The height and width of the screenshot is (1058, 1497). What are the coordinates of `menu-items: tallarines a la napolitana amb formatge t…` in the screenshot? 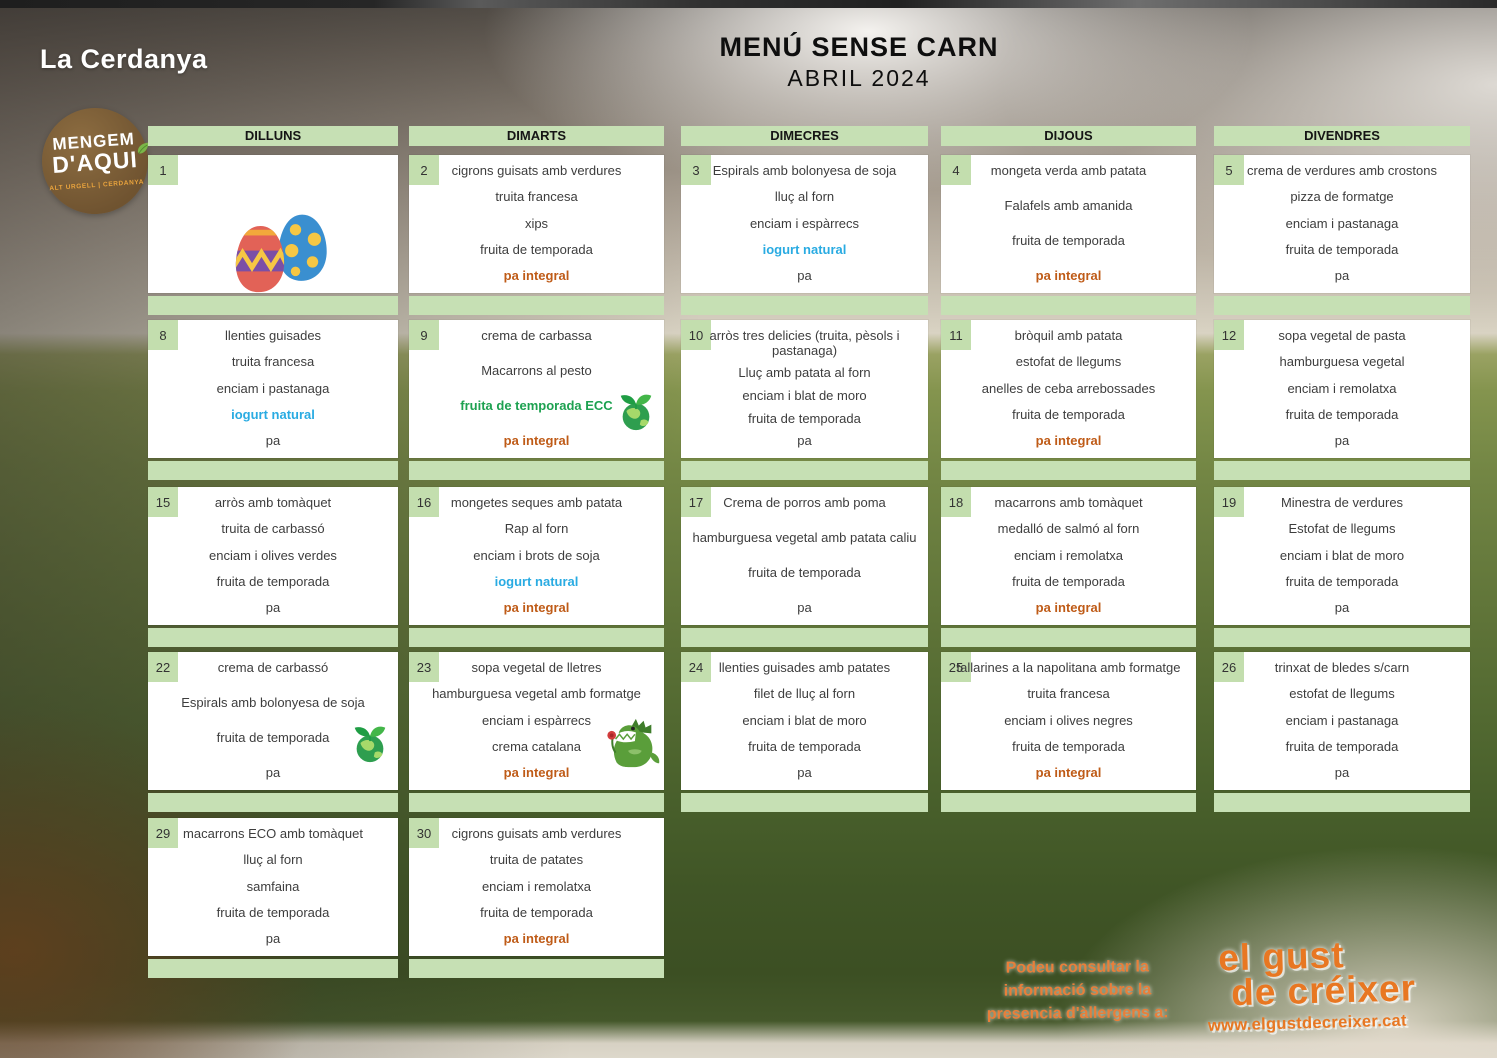 It's located at (1068, 721).